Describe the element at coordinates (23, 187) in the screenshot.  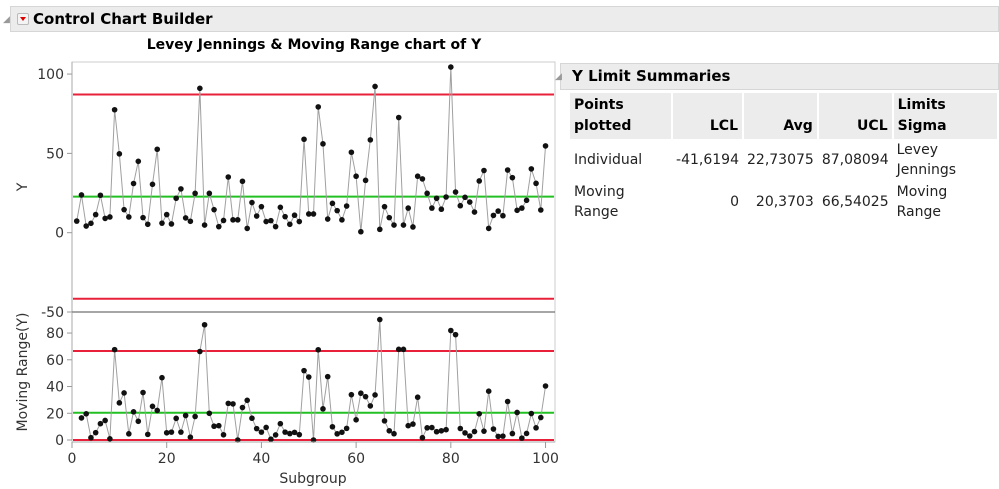
I see `y-axis-label: Y` at that location.